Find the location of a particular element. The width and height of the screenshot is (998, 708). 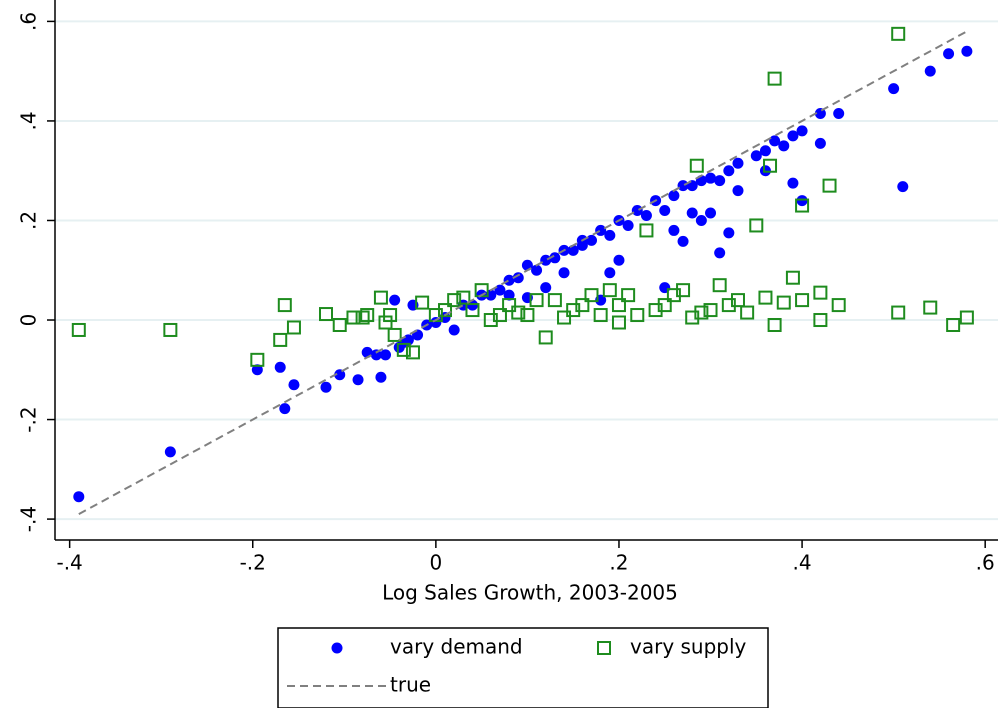

x-tick-label: .4 is located at coordinates (802, 563).